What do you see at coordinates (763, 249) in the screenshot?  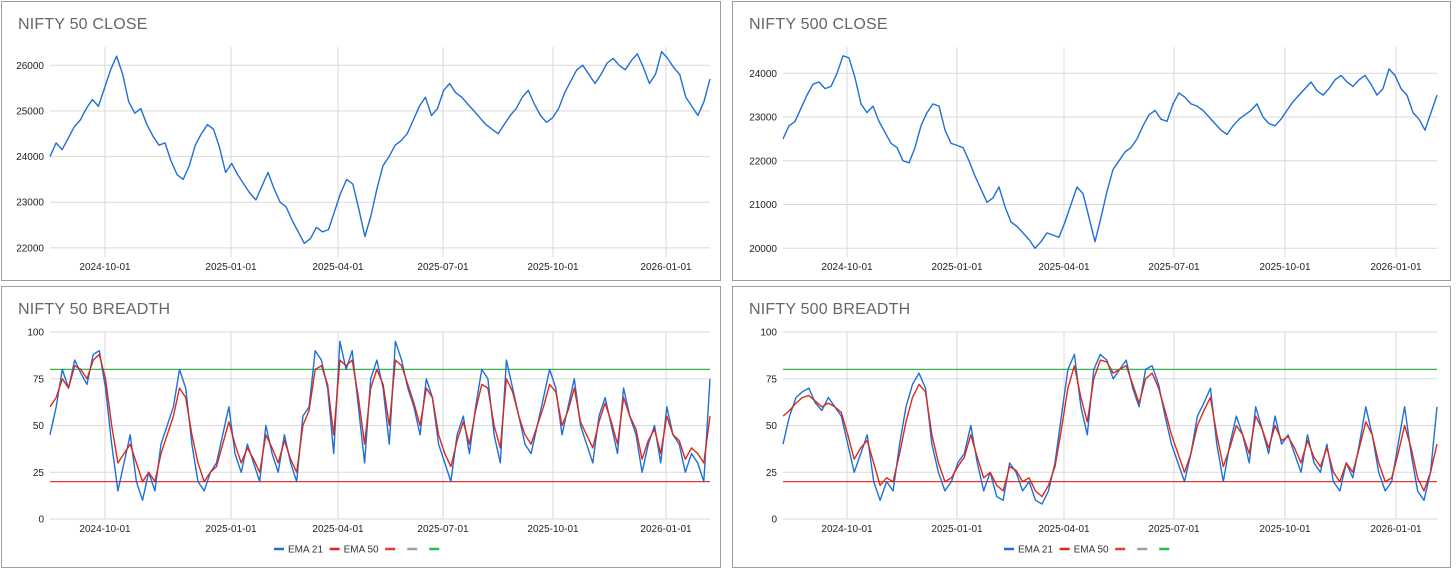 I see `y-tick-label: 20000` at bounding box center [763, 249].